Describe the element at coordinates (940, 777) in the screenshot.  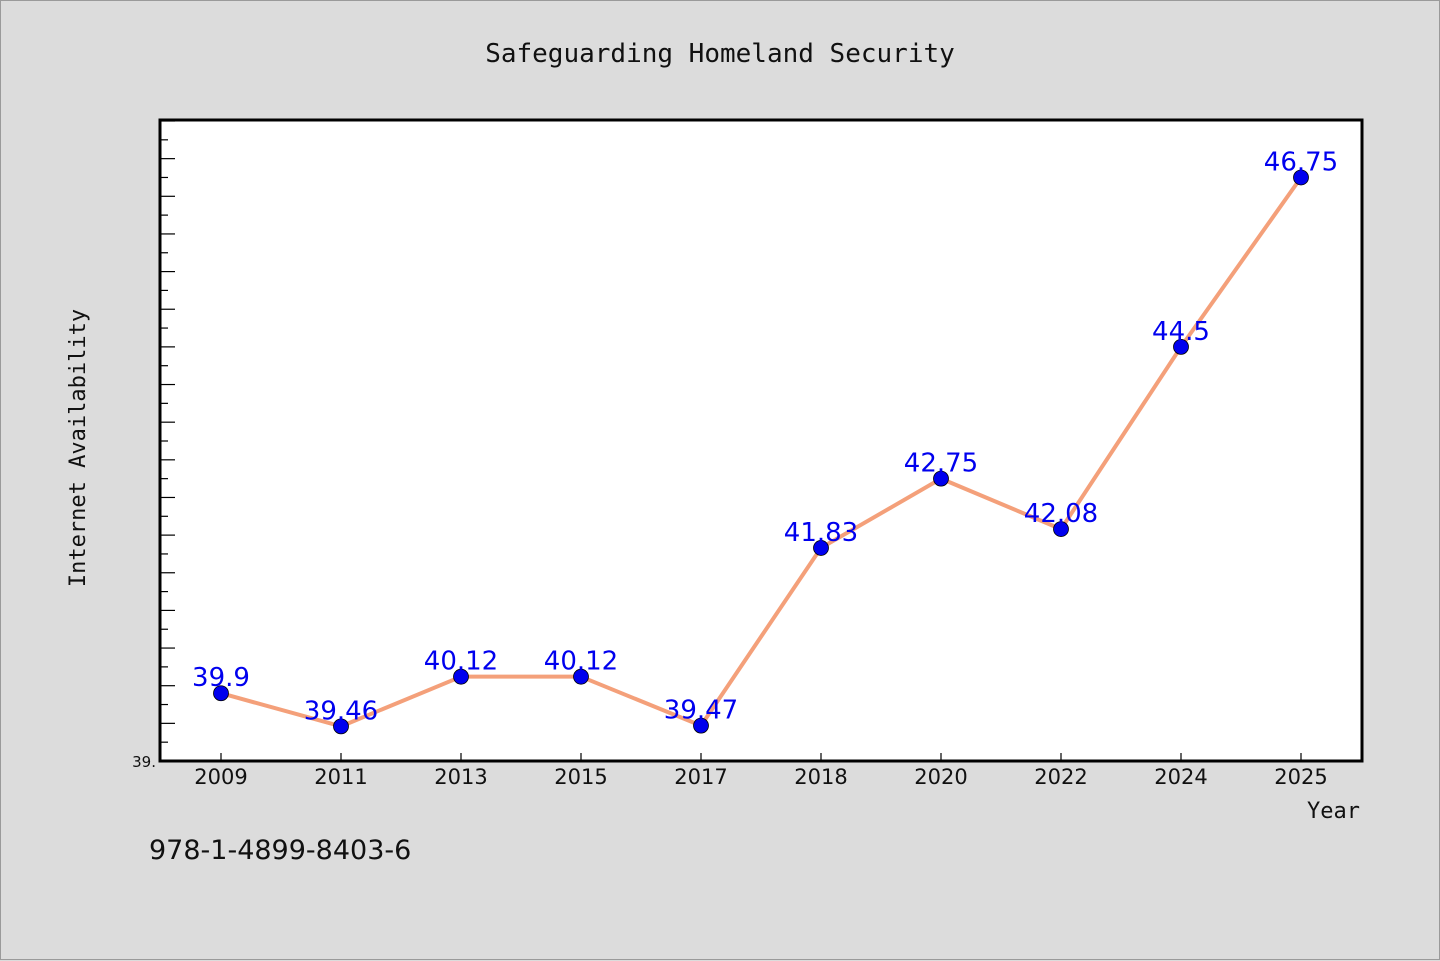
I see `x-tick-label: 2020` at that location.